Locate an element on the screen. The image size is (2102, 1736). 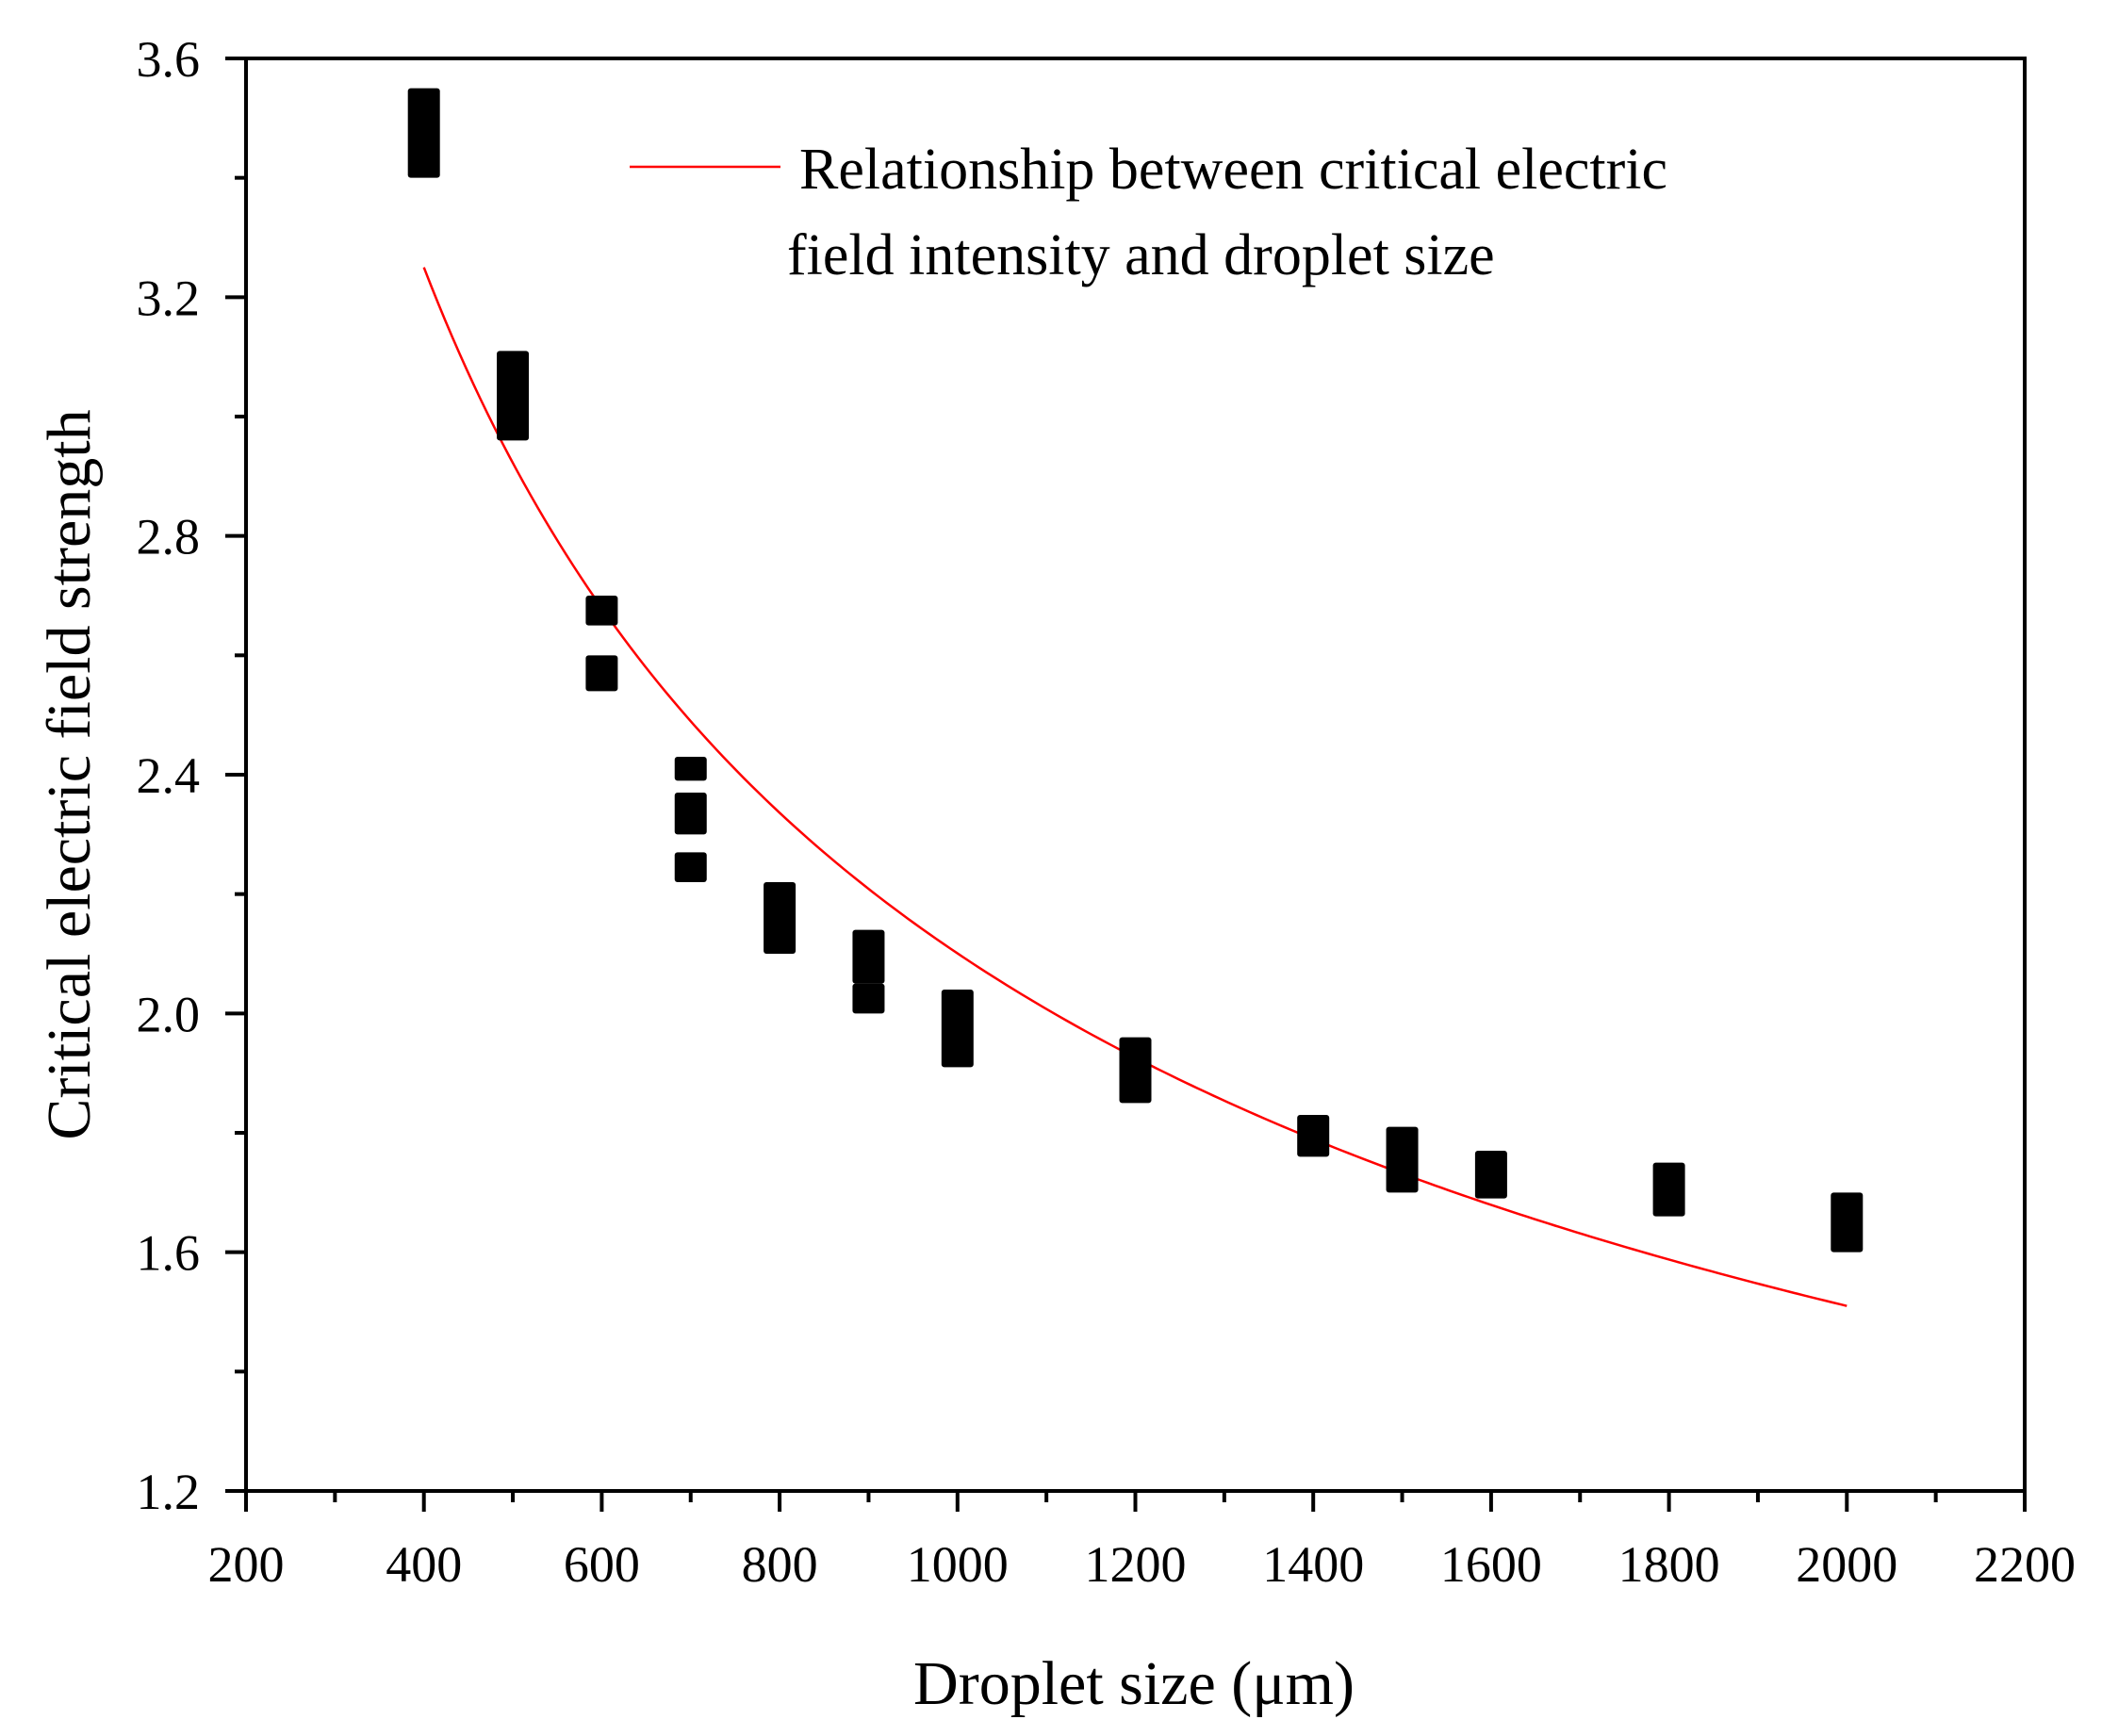
y-axis-tick-labels: 1.2 1.6 2.0 2.4 2.8 3.2 3.6 is located at coordinates (169, 776).